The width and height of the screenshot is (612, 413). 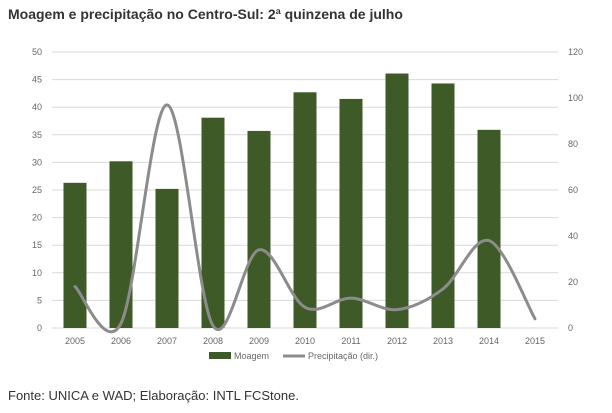 What do you see at coordinates (37, 218) in the screenshot?
I see `left-tick-label: 20` at bounding box center [37, 218].